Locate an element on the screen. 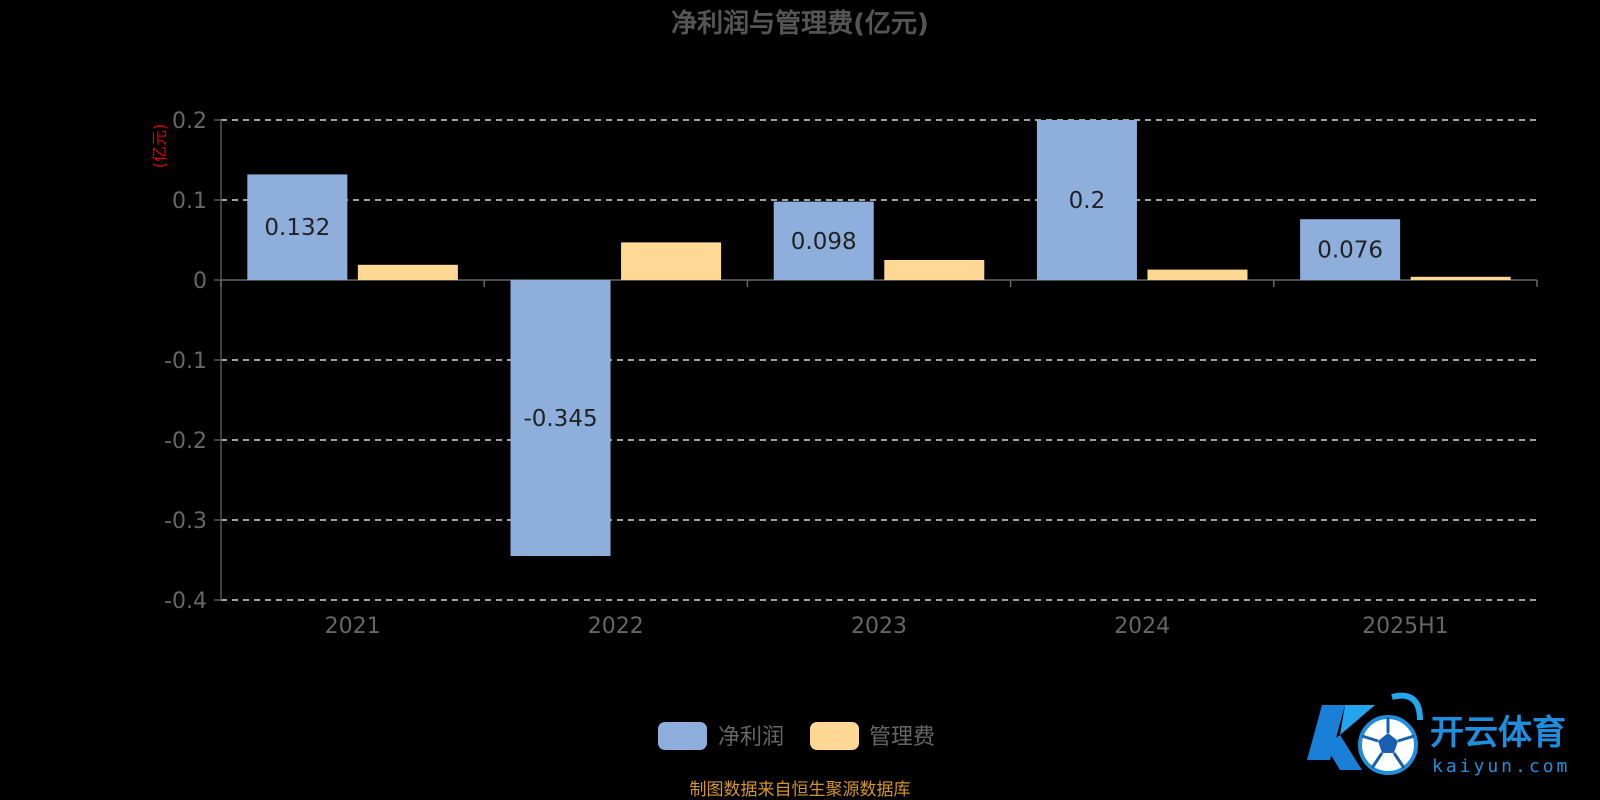 The image size is (1600, 800). bar-value-label: 0.2 is located at coordinates (1087, 201).